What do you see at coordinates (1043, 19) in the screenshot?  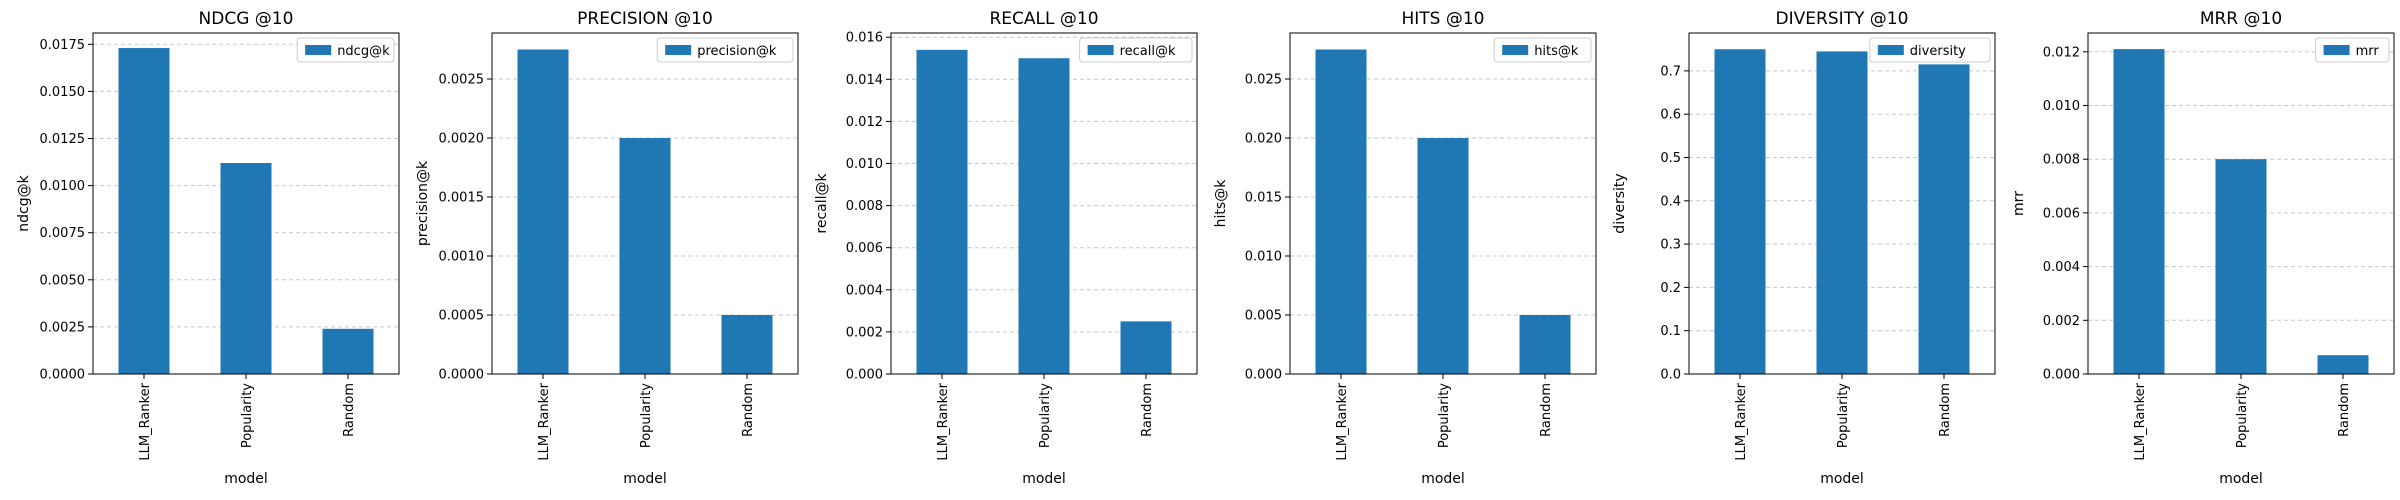 I see `chart-title: RECALL @10` at bounding box center [1043, 19].